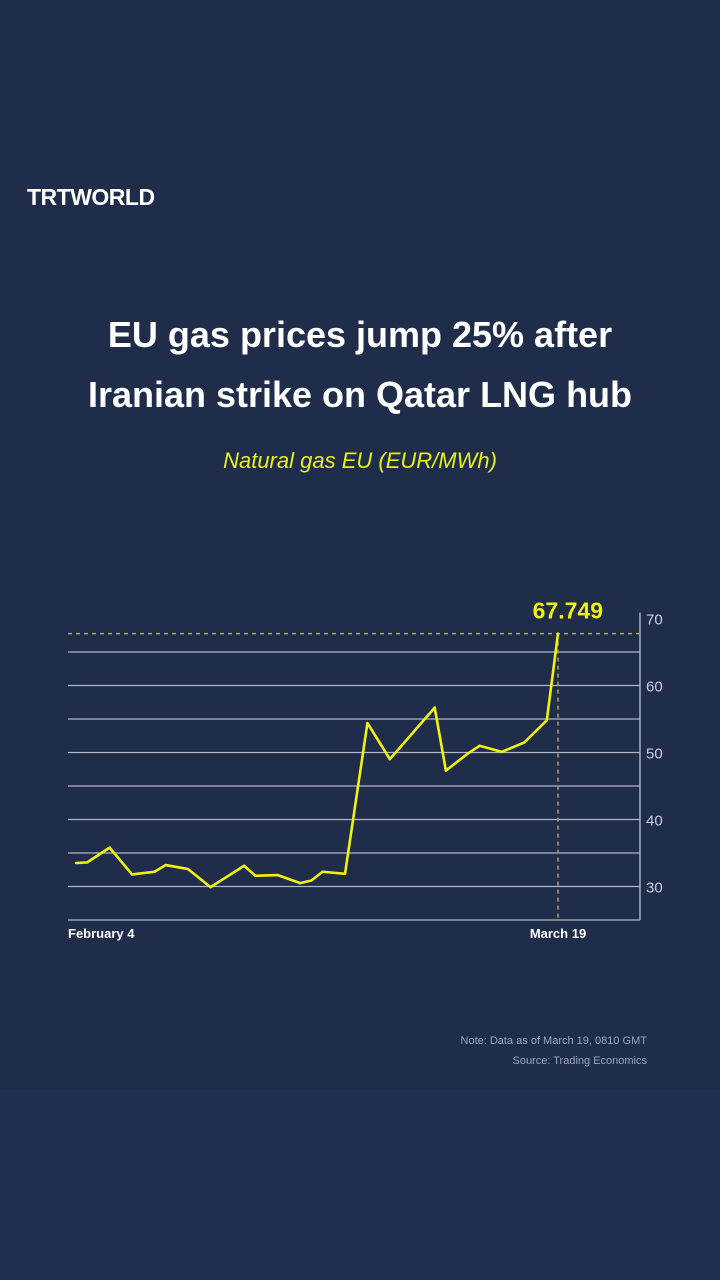 The width and height of the screenshot is (720, 1280). I want to click on y-tick-label: 60, so click(654, 687).